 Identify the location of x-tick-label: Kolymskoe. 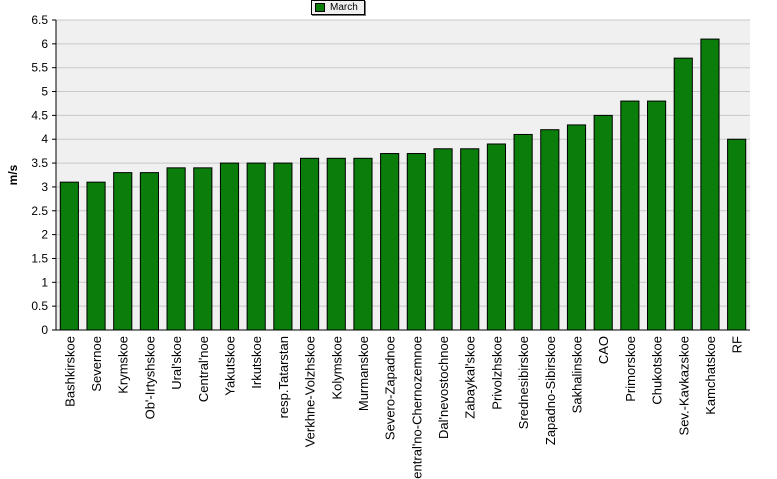
(336, 368).